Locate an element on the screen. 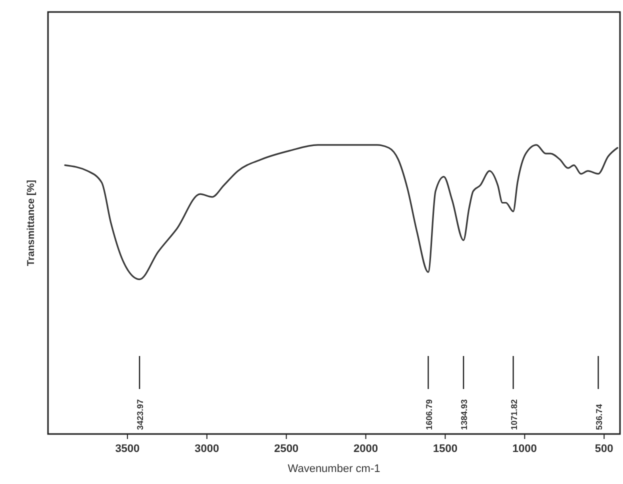  ref-line-label: 1071.82 is located at coordinates (513, 414).